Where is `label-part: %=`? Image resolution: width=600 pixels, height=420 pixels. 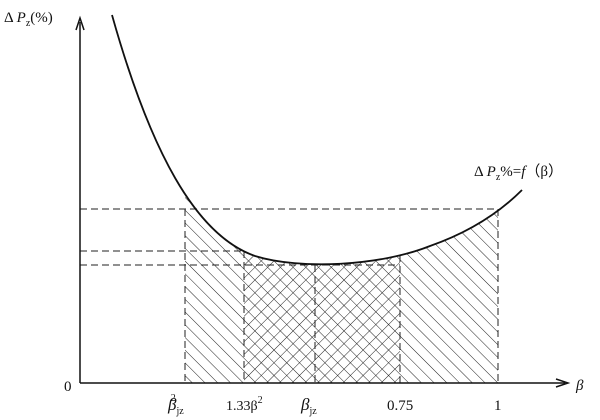 label-part: %= is located at coordinates (510, 172).